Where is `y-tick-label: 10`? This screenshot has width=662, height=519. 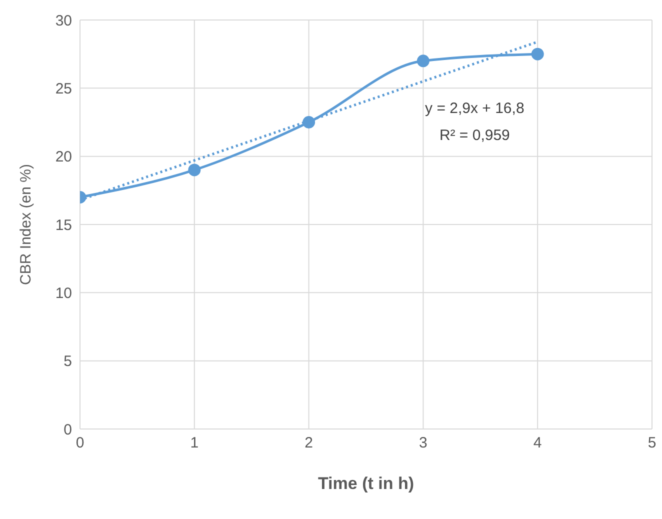
y-tick-label: 10 is located at coordinates (63, 293).